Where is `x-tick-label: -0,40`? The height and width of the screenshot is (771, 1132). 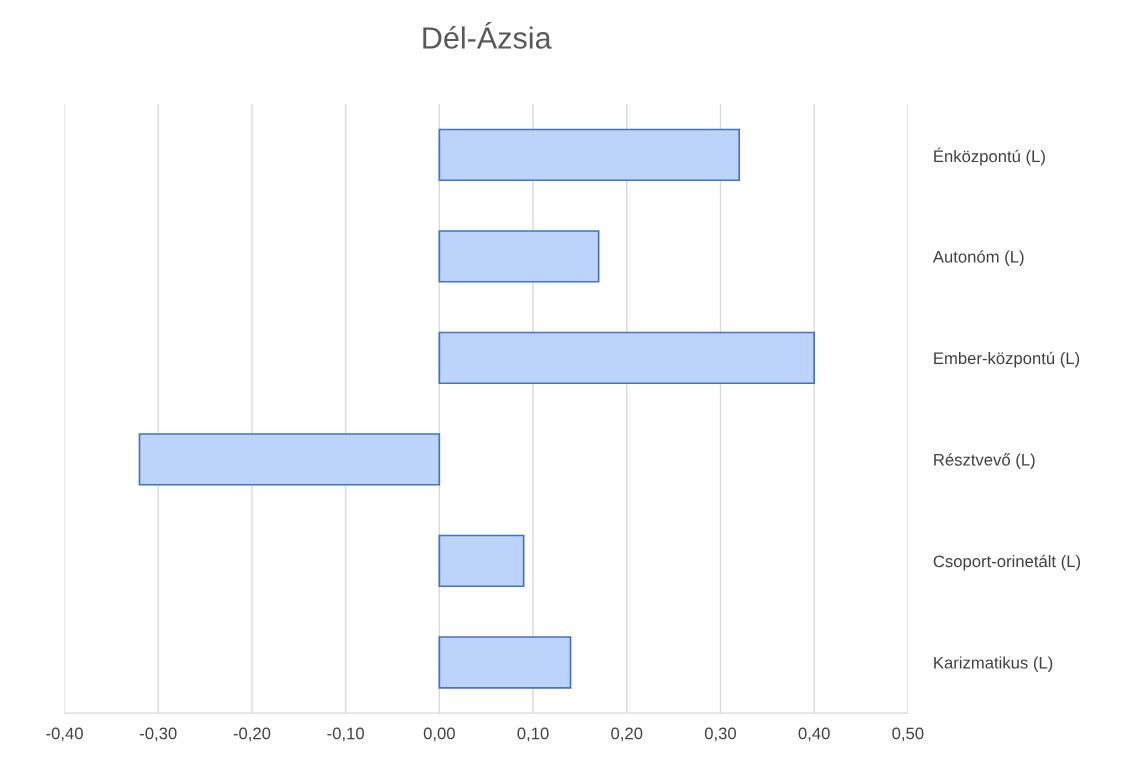 x-tick-label: -0,40 is located at coordinates (64, 734).